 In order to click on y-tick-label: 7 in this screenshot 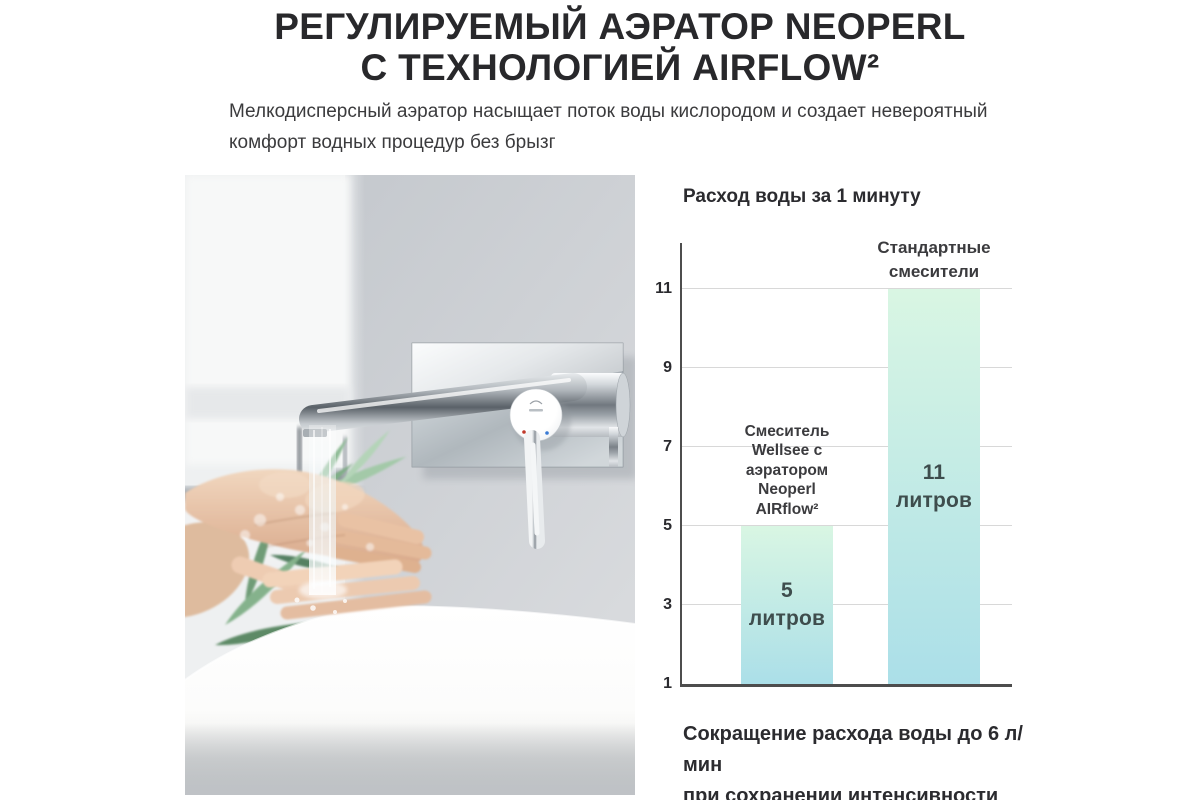, I will do `click(667, 446)`.